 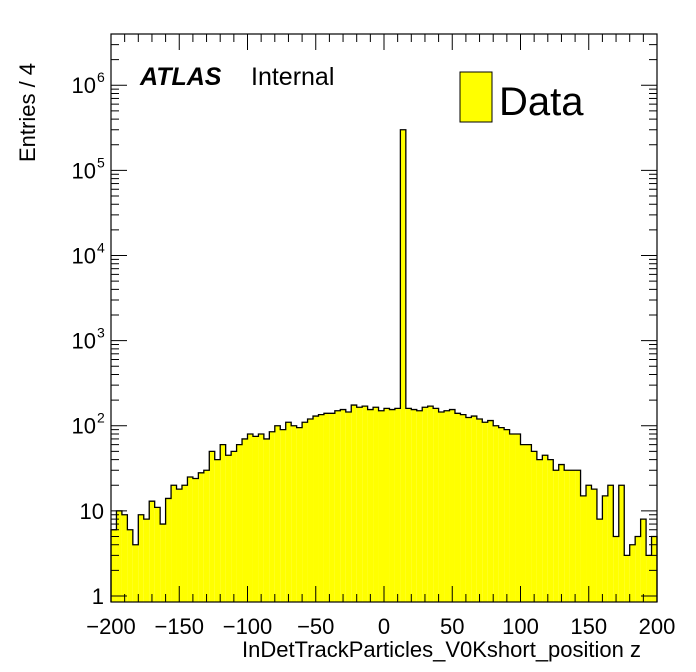 I want to click on y-tick-exponent: 3, so click(x=101, y=333).